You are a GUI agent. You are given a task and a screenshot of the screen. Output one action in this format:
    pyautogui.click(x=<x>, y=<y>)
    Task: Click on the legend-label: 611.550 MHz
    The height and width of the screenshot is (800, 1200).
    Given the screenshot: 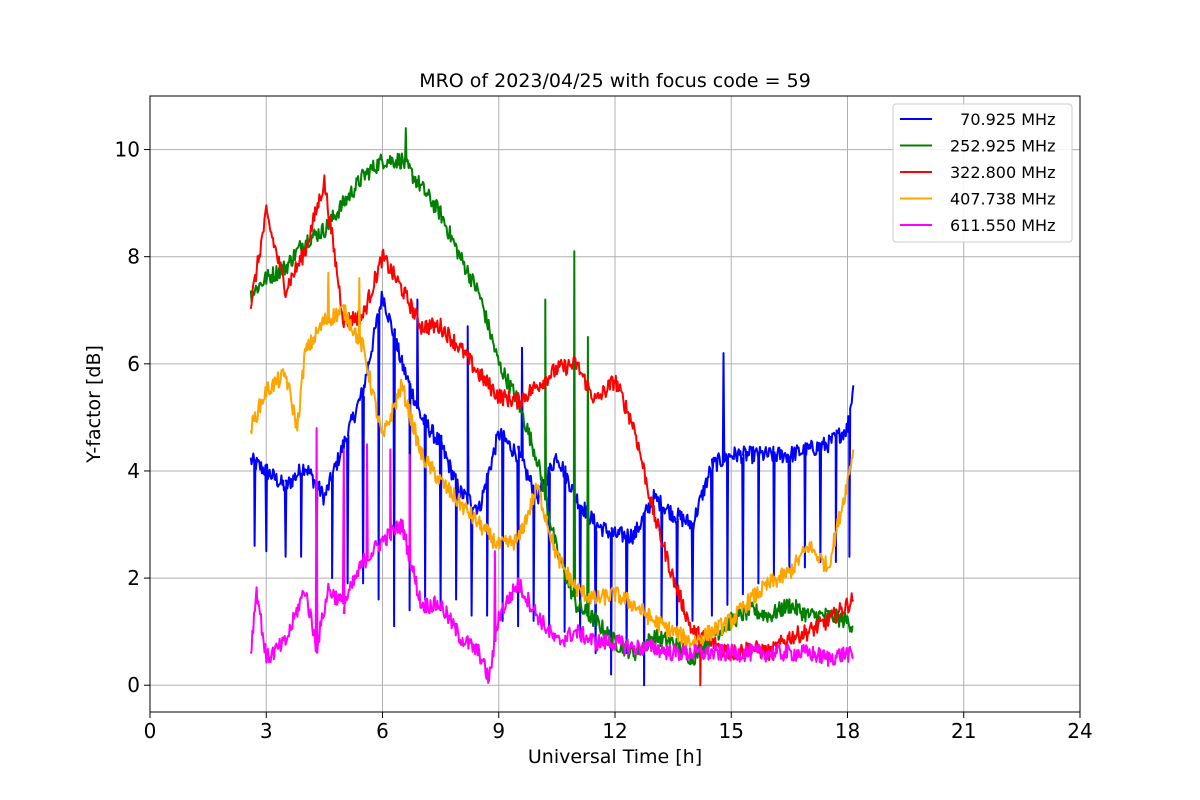 What is the action you would take?
    pyautogui.click(x=1002, y=225)
    